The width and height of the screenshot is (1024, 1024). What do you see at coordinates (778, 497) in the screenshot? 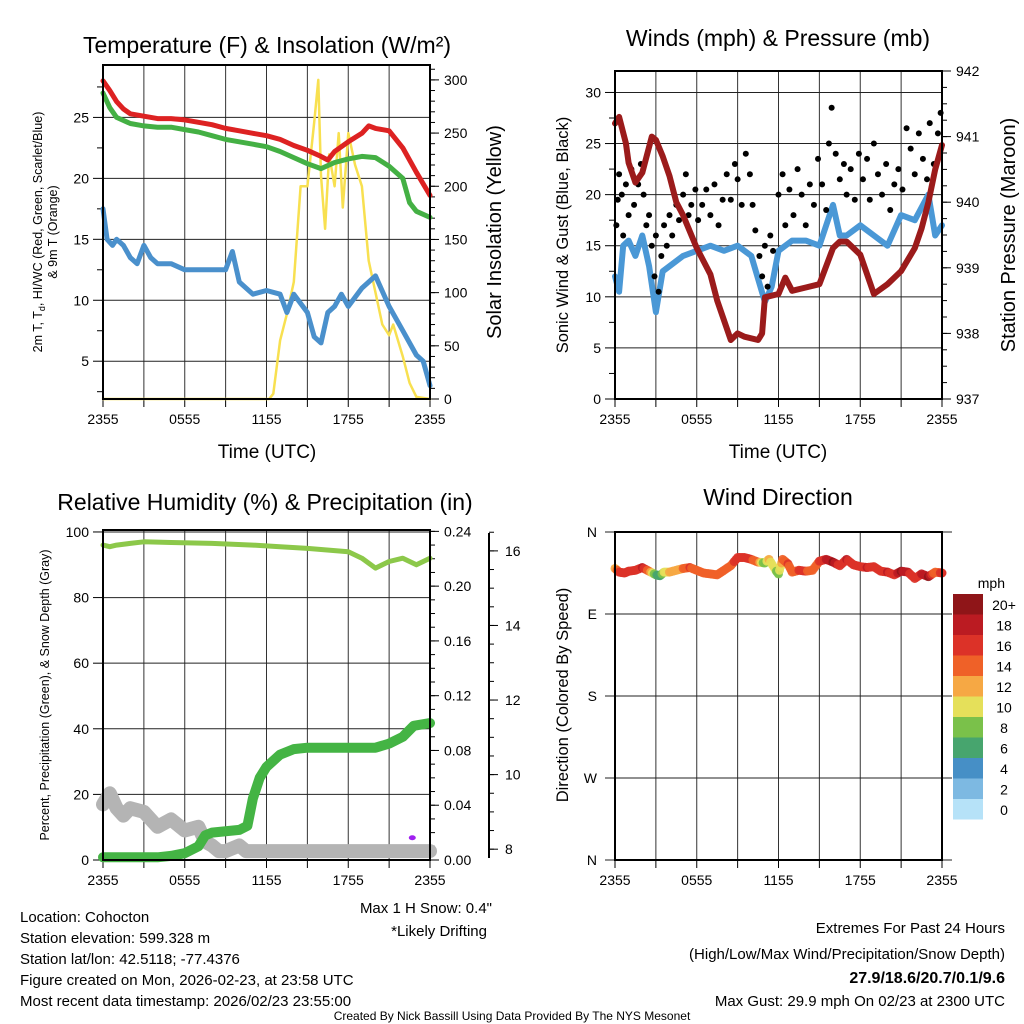
I see `direction-title: Wind Direction` at bounding box center [778, 497].